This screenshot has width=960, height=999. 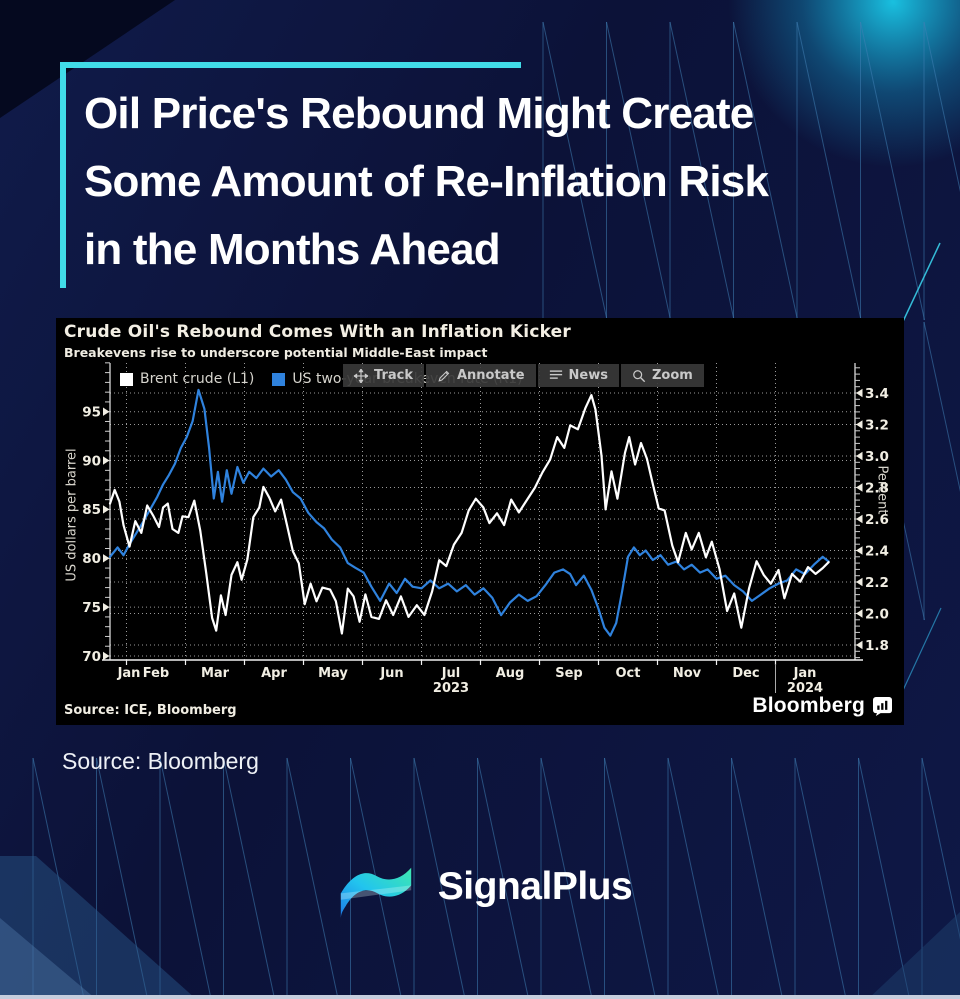 I want to click on headline-accent-left-border, so click(x=63, y=175).